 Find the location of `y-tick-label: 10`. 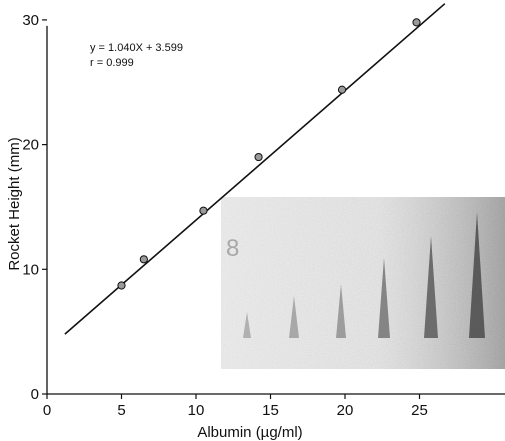

y-tick-label: 10 is located at coordinates (30, 269).